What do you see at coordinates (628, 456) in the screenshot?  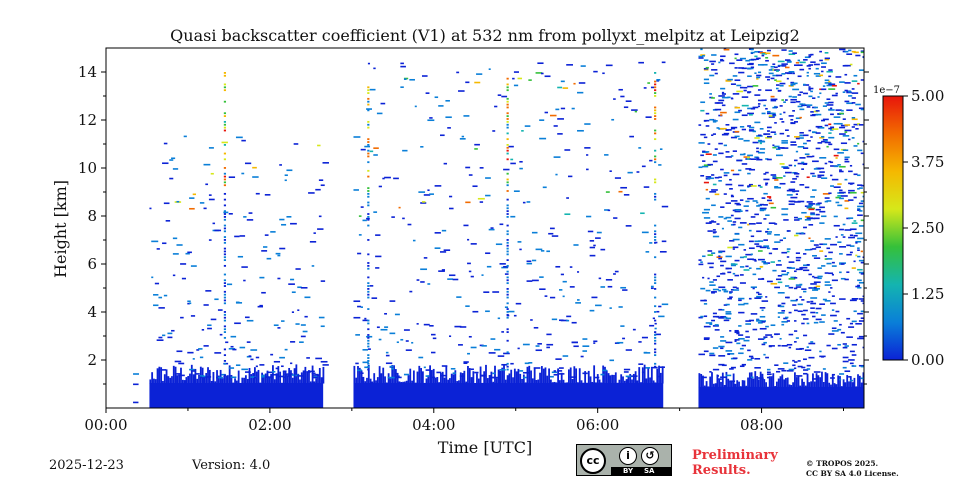 I see `attribution-icon: i` at bounding box center [628, 456].